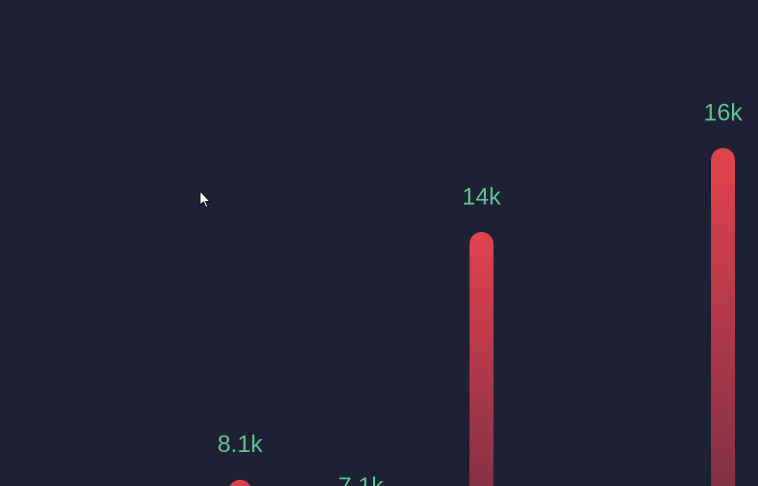 This screenshot has height=486, width=758. Describe the element at coordinates (482, 196) in the screenshot. I see `value-label: 14k` at that location.